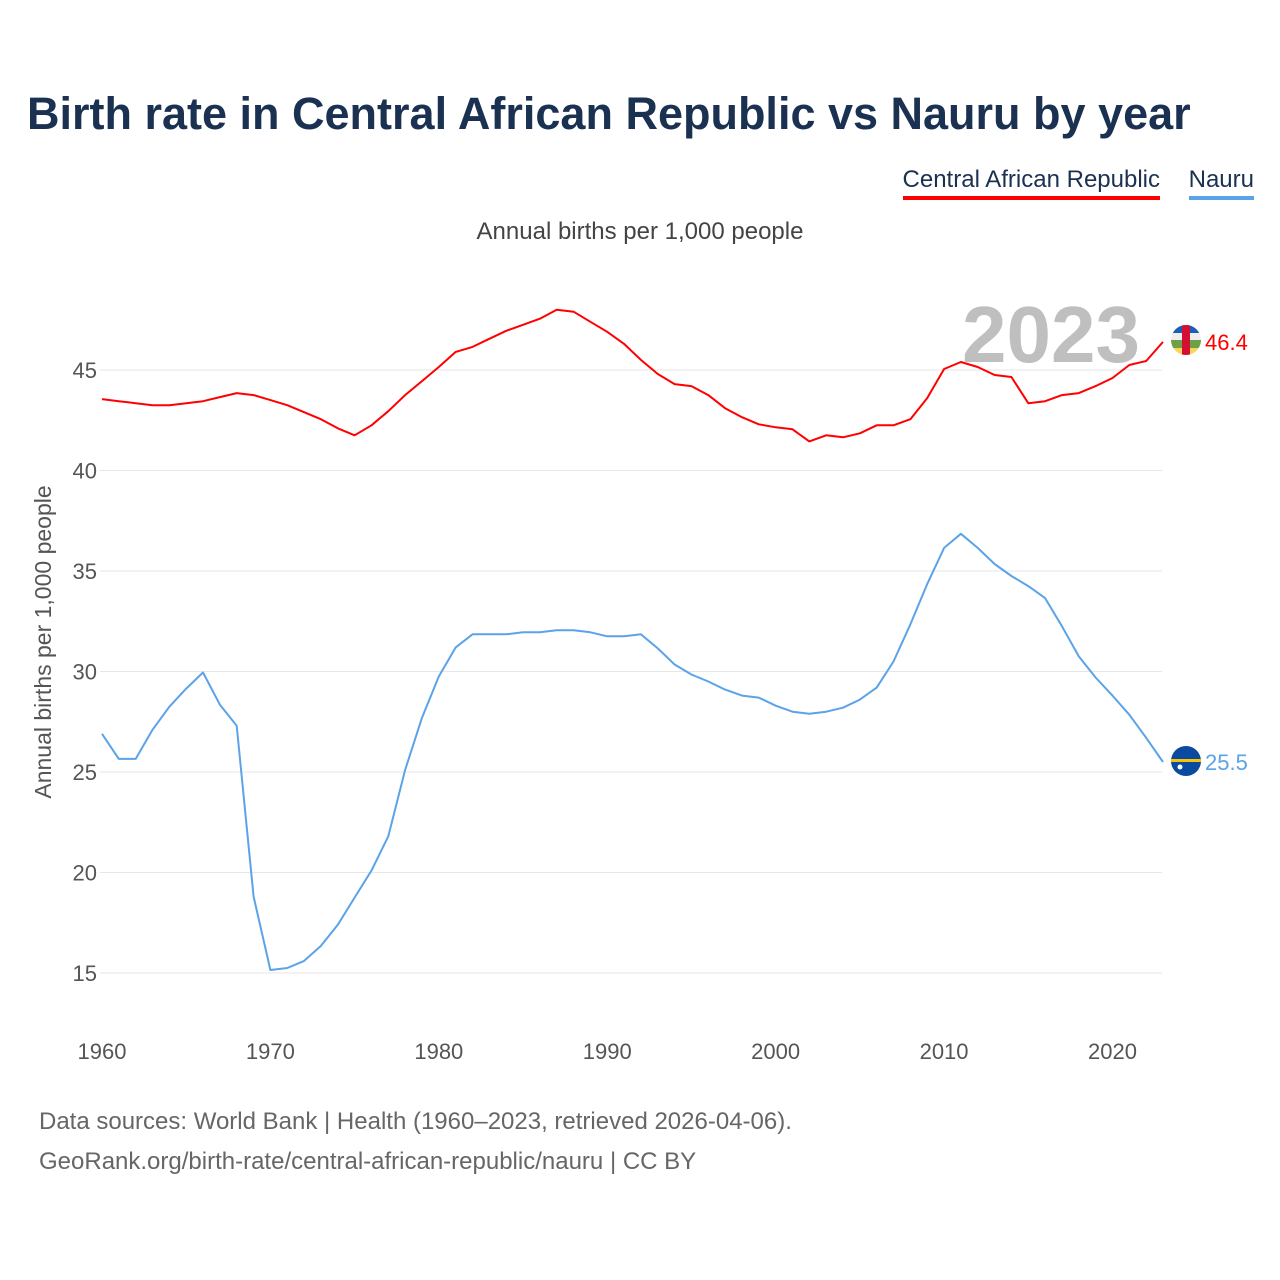 Image resolution: width=1280 pixels, height=1280 pixels. I want to click on x-axis-ticks: 1960 1970 1980 1990 2000 2010 2020, so click(607, 1051).